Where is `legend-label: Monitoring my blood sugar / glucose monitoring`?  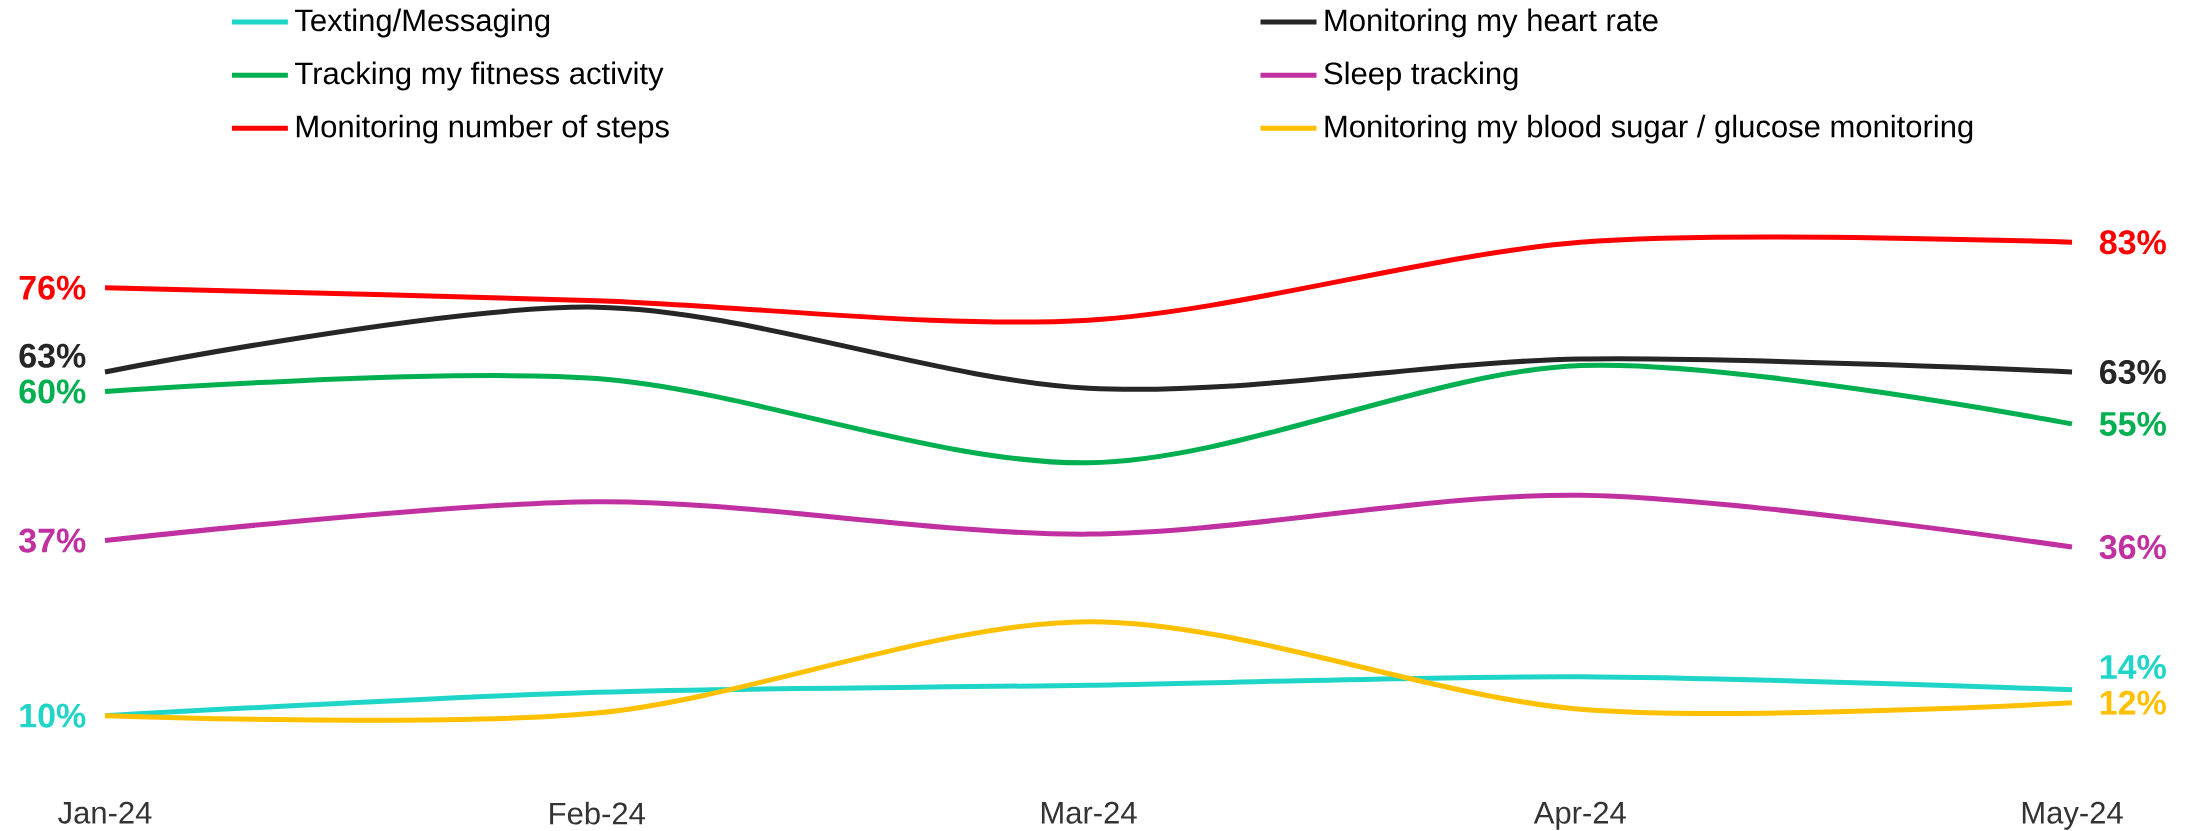 legend-label: Monitoring my blood sugar / glucose monitoring is located at coordinates (1649, 129).